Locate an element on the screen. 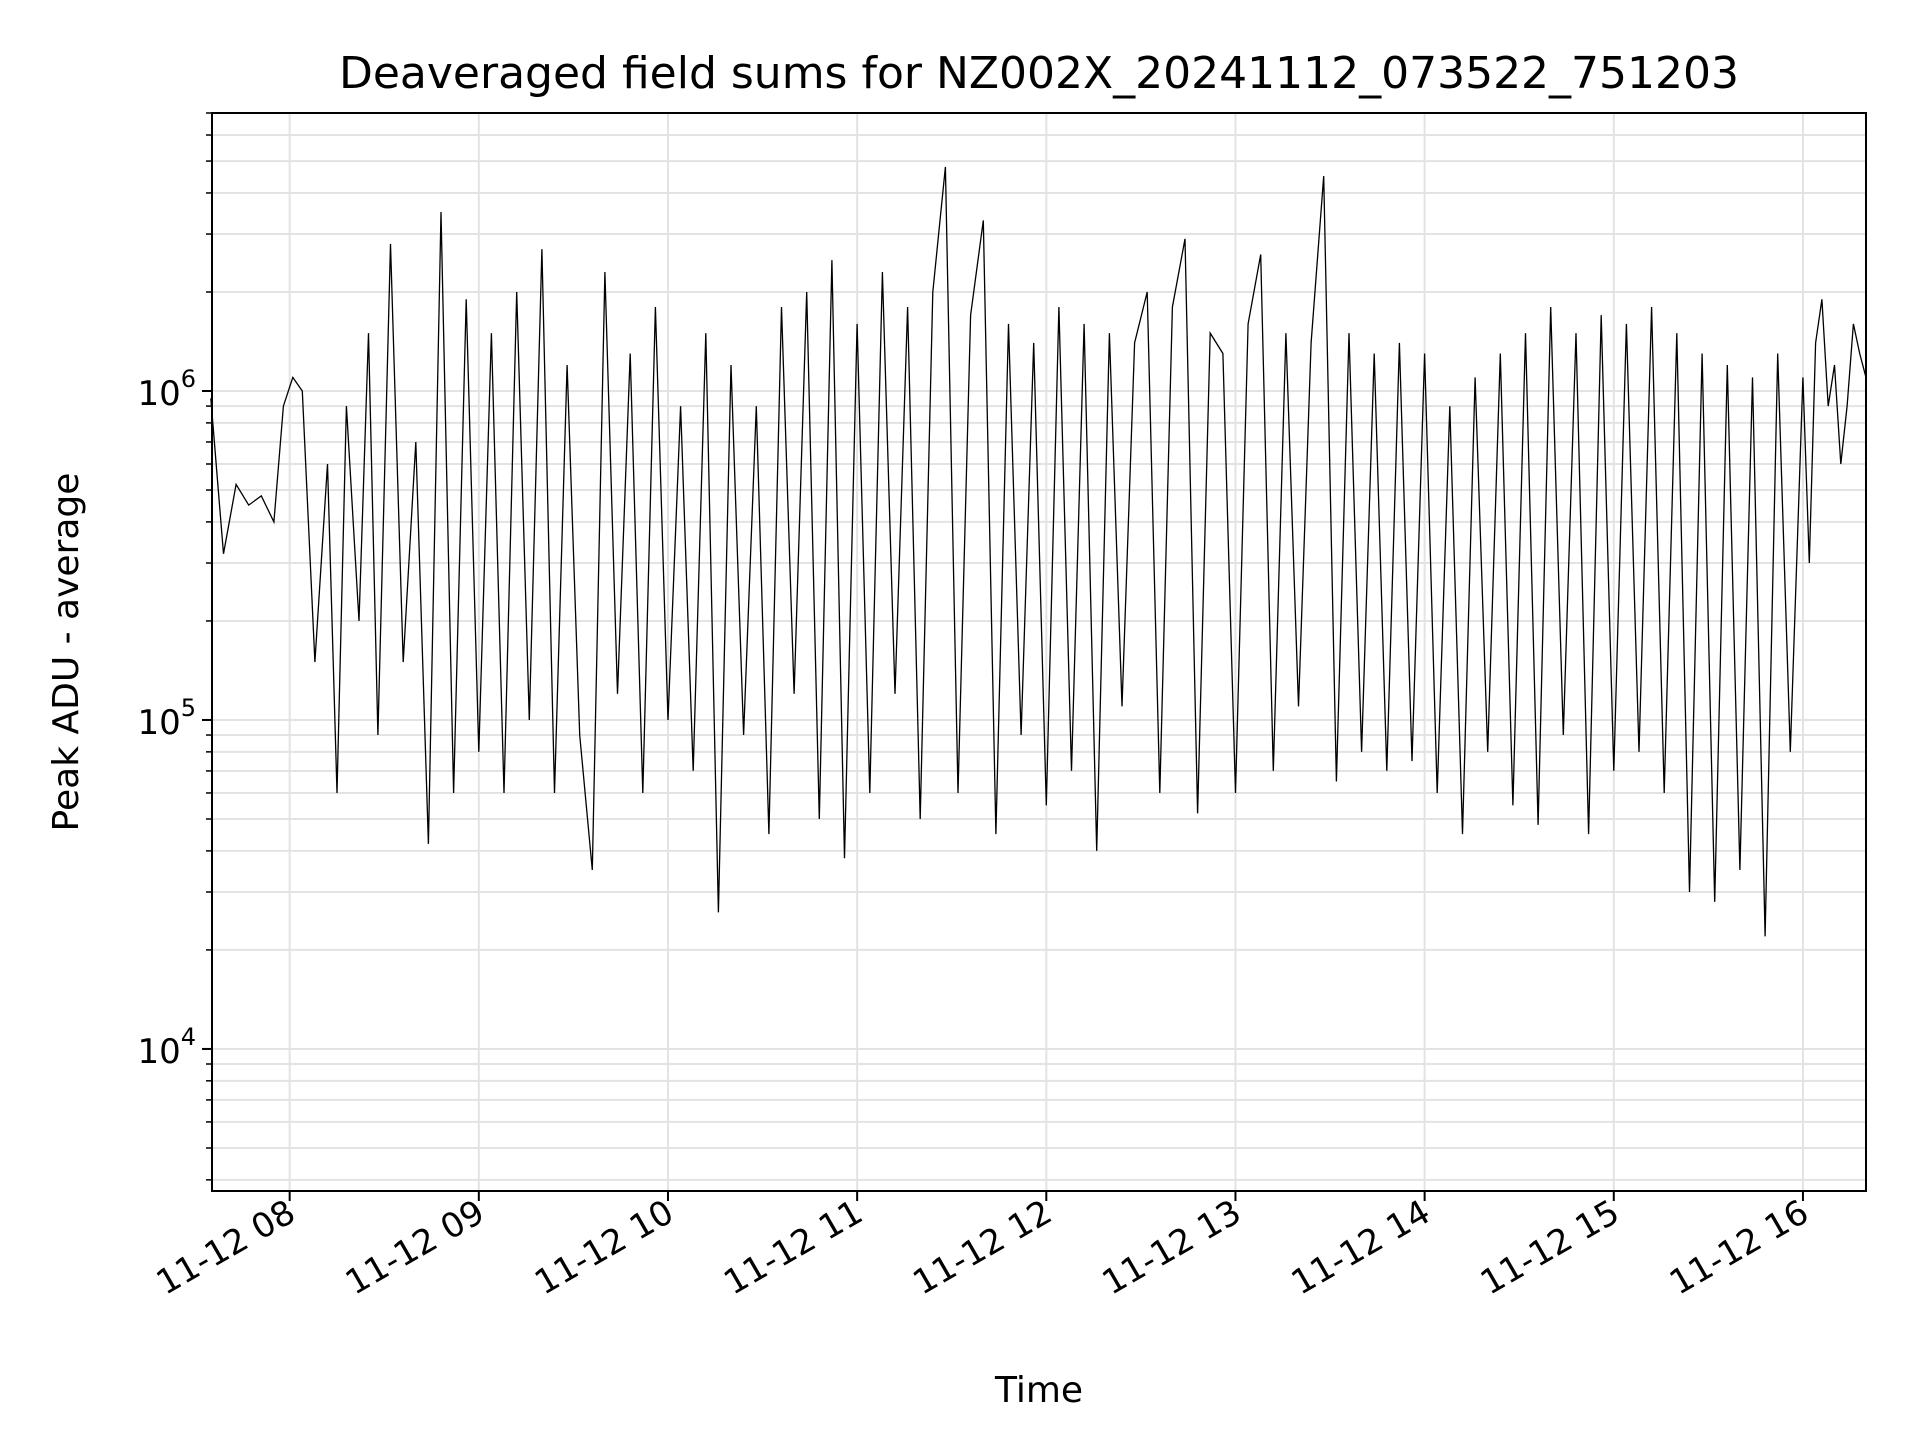 The height and width of the screenshot is (1440, 1920). y-tick-label: 10⁵ is located at coordinates (166, 718).